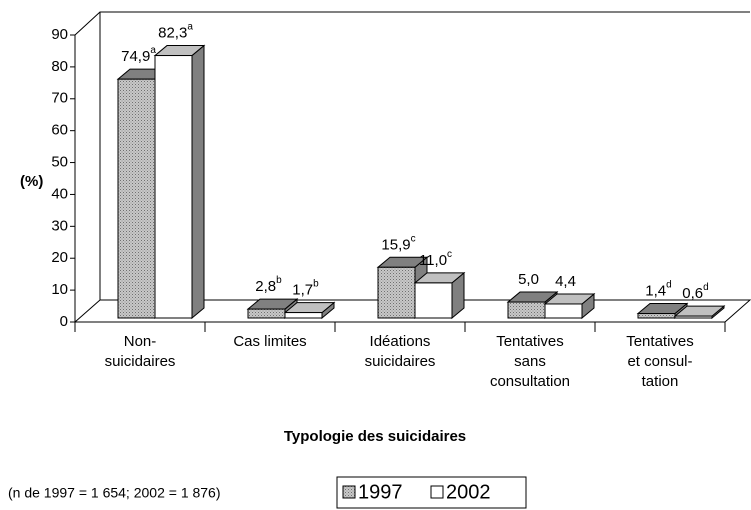 The width and height of the screenshot is (751, 510). Describe the element at coordinates (59, 289) in the screenshot. I see `y-tick-label: 10` at that location.